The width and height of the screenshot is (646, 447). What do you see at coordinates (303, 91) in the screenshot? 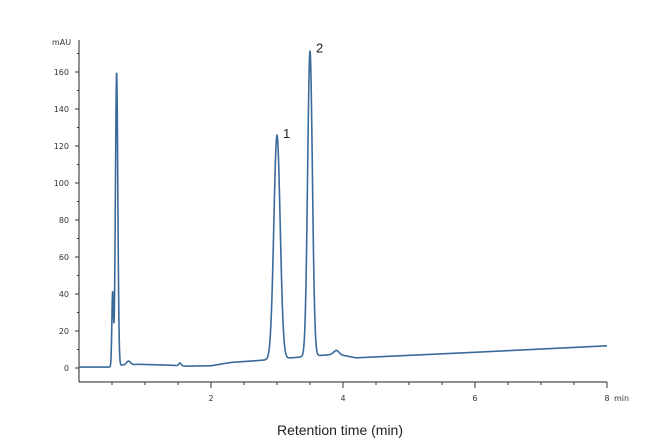
I see `peak-annotations: 12` at bounding box center [303, 91].